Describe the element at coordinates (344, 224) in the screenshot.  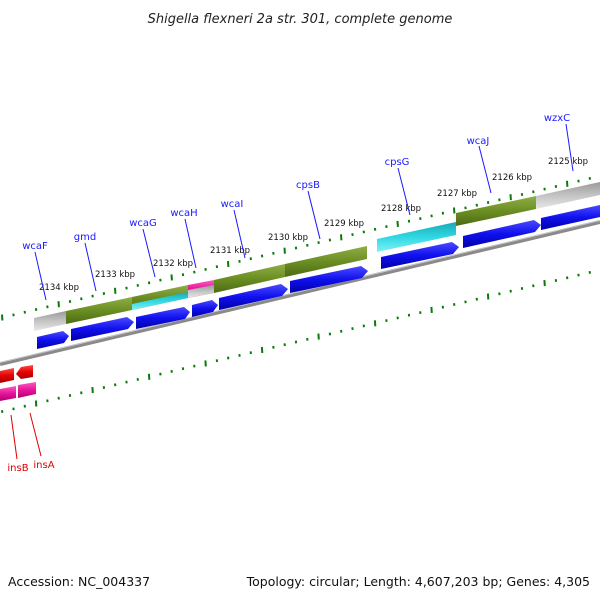
I see `kbp-label-2129: 2129 kbp` at that location.